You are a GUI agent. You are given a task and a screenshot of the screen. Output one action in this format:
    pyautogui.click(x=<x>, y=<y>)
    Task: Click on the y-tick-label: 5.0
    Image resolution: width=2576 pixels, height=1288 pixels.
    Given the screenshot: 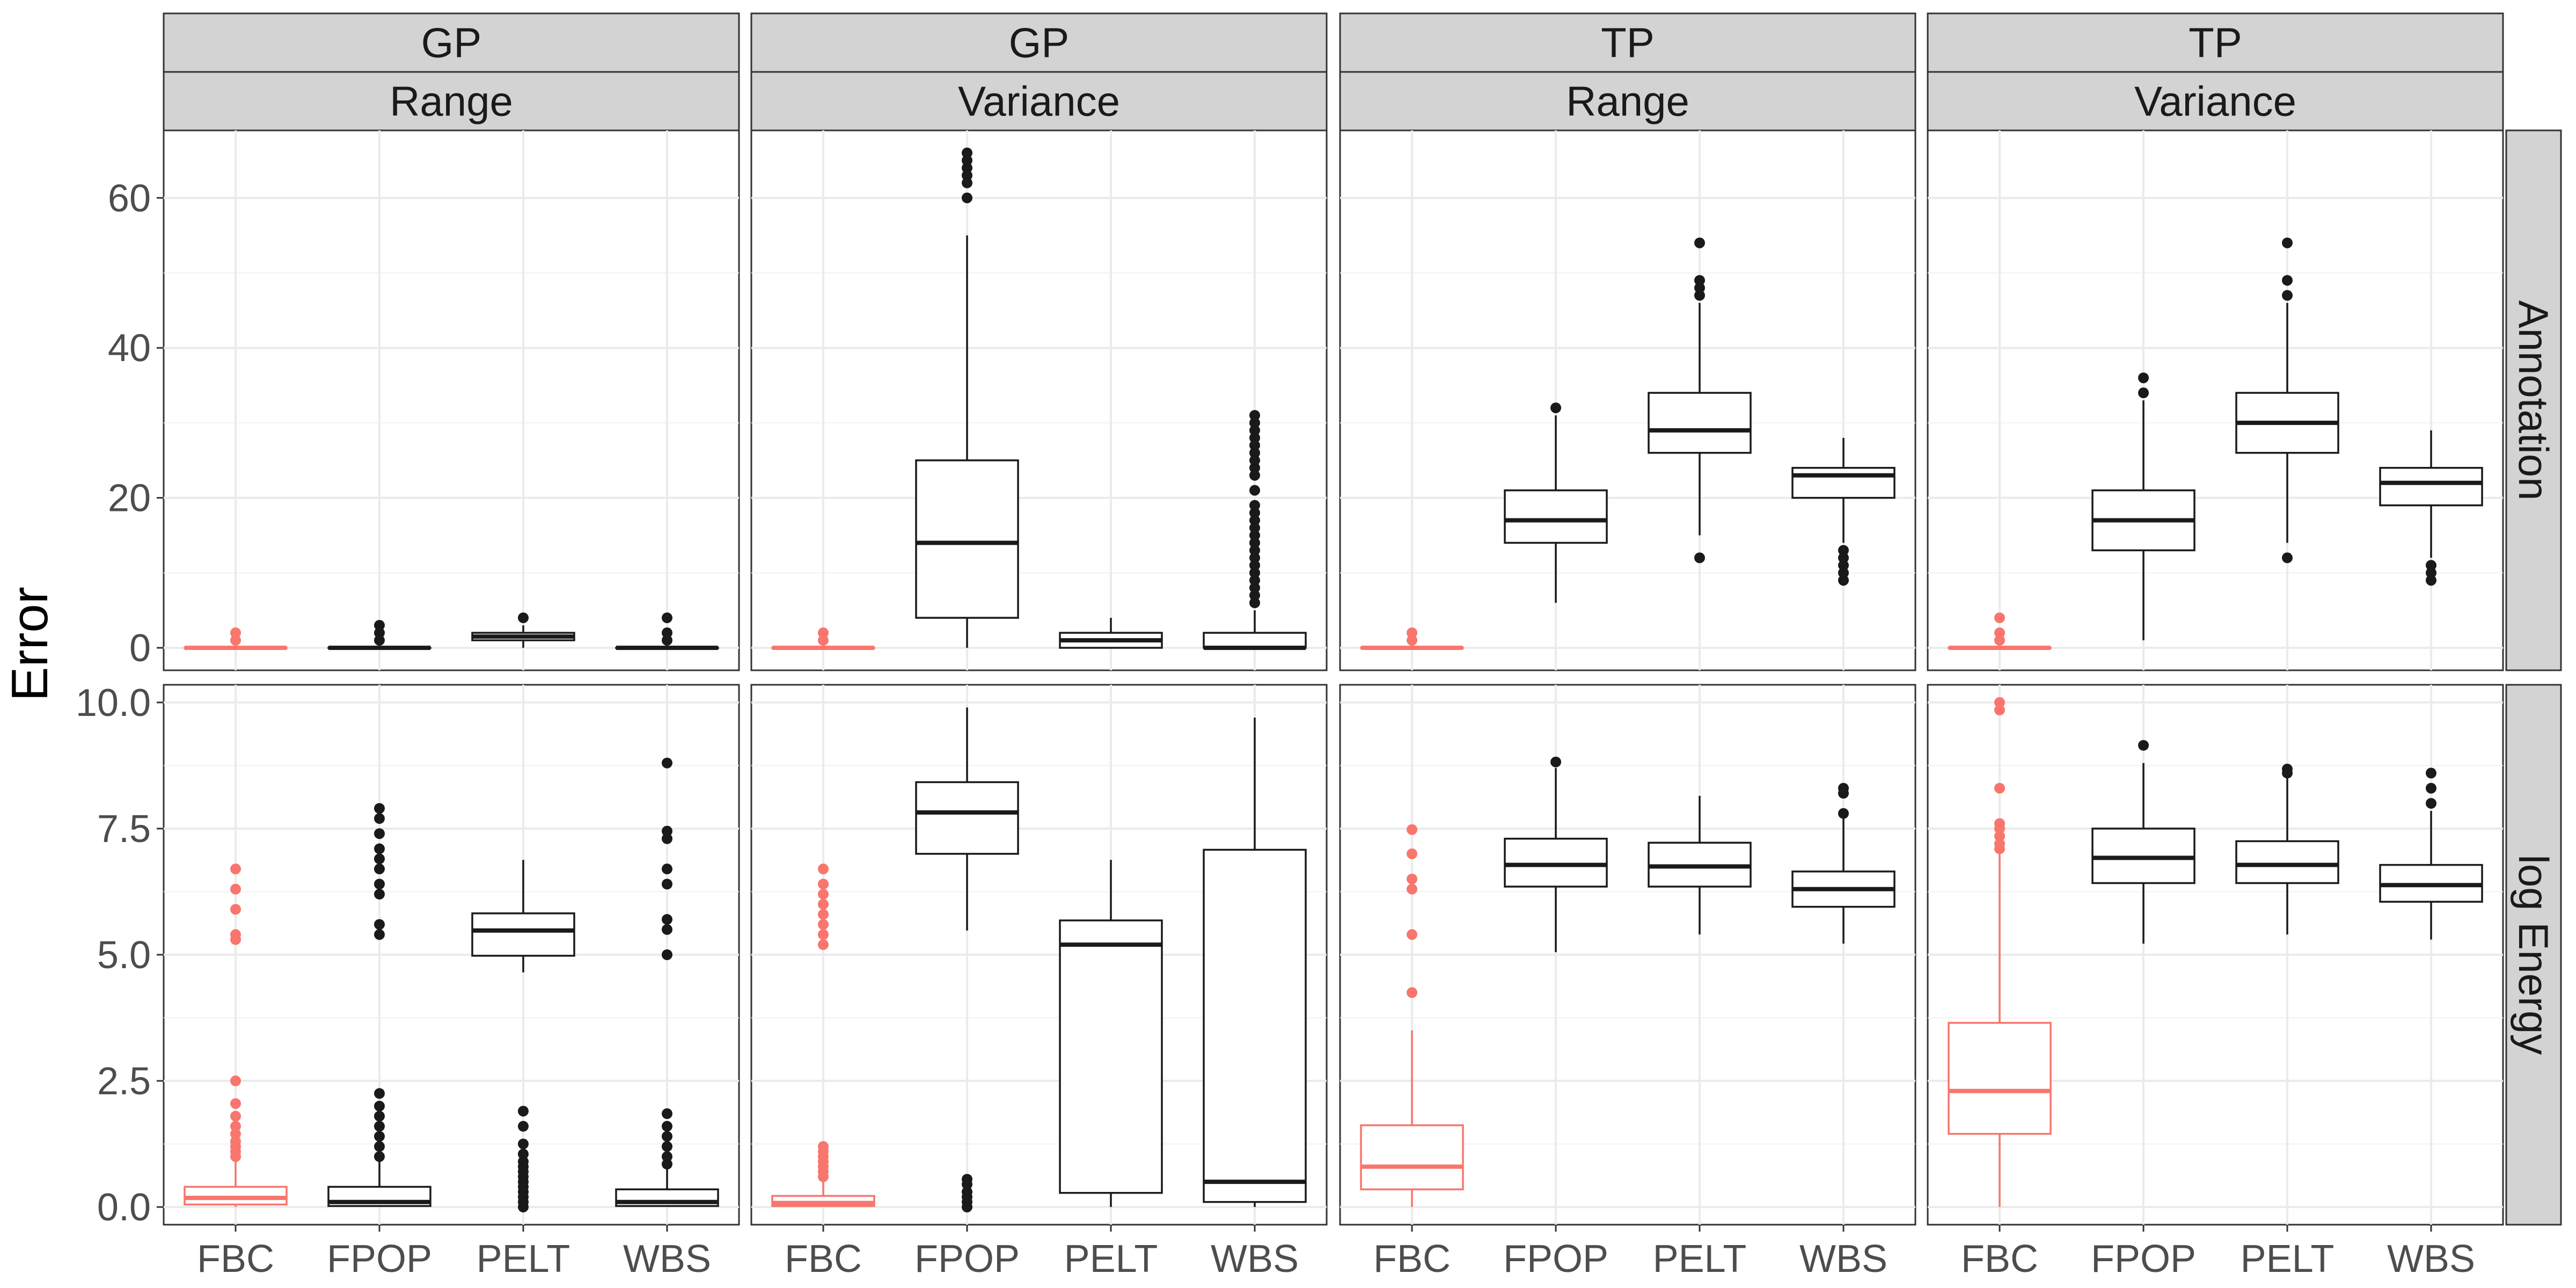 What is the action you would take?
    pyautogui.click(x=124, y=955)
    